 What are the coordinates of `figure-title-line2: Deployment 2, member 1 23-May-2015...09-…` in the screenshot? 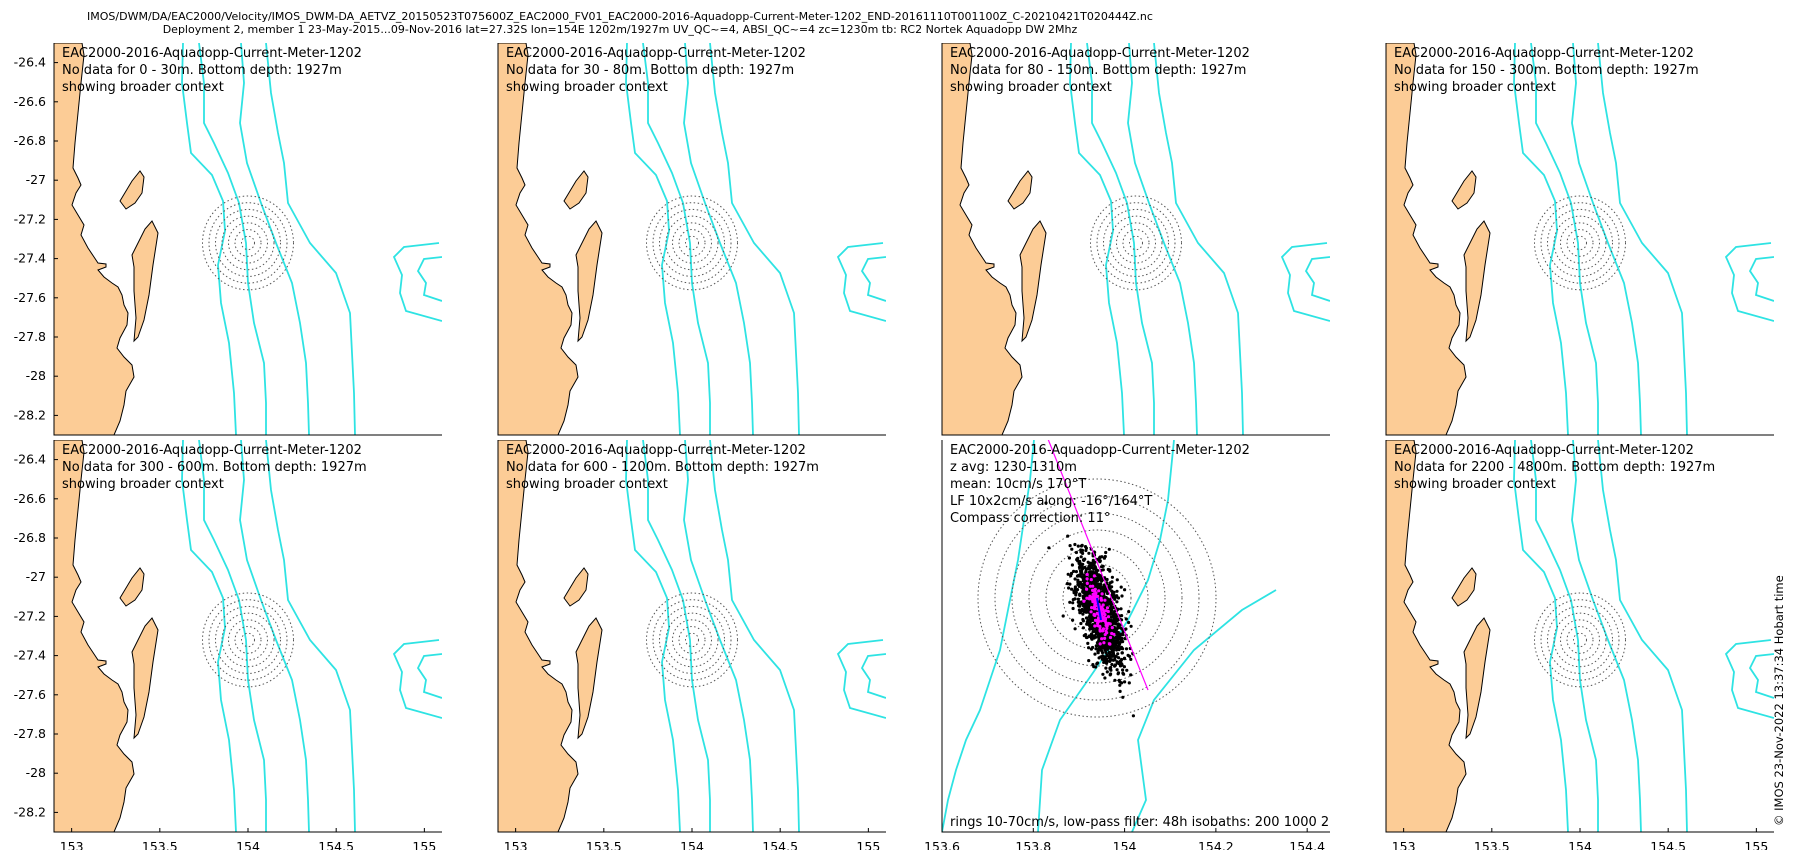 It's located at (620, 29).